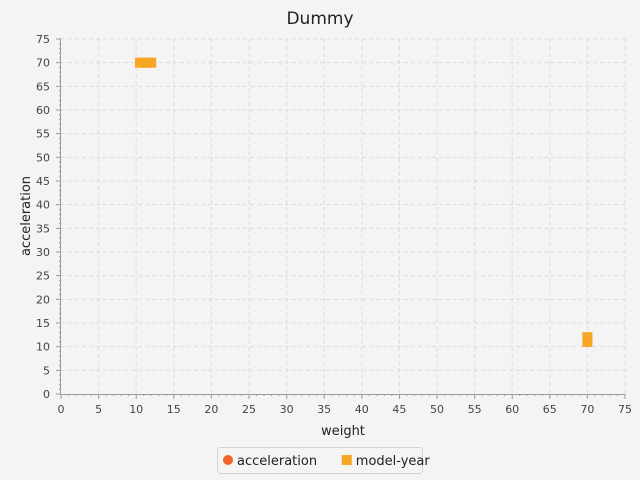  What do you see at coordinates (437, 409) in the screenshot?
I see `x-tick-label: 50` at bounding box center [437, 409].